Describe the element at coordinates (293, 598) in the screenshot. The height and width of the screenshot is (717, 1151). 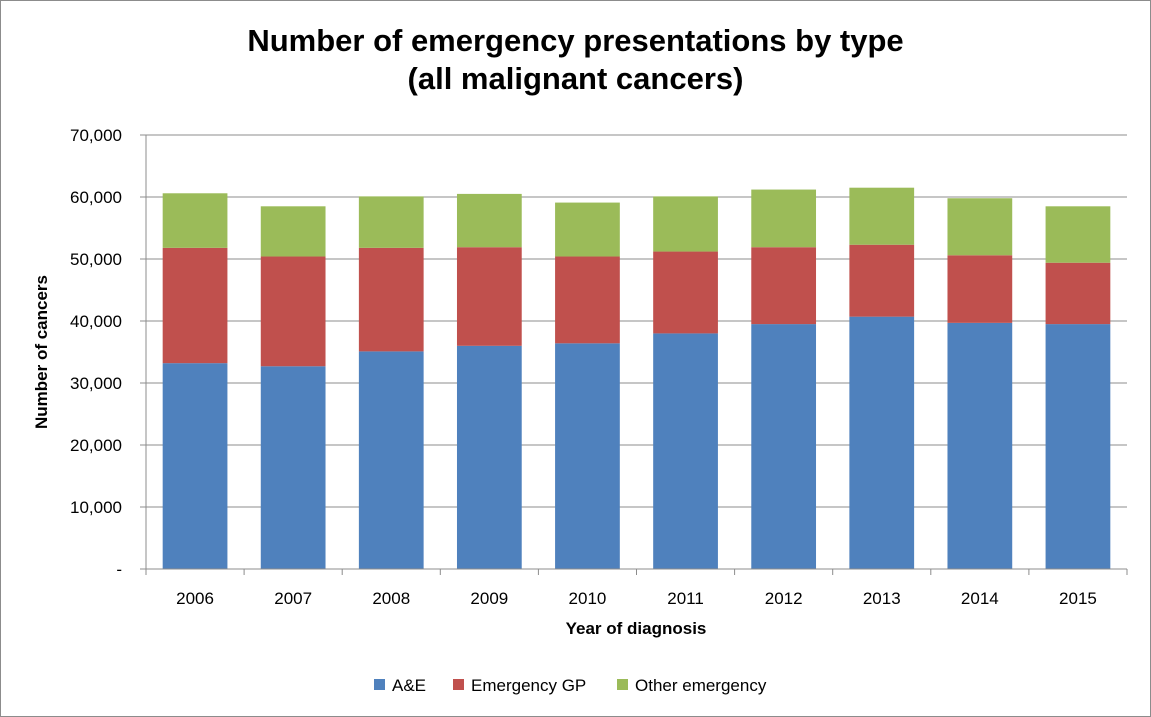
I see `x-tick-label: 2007` at that location.